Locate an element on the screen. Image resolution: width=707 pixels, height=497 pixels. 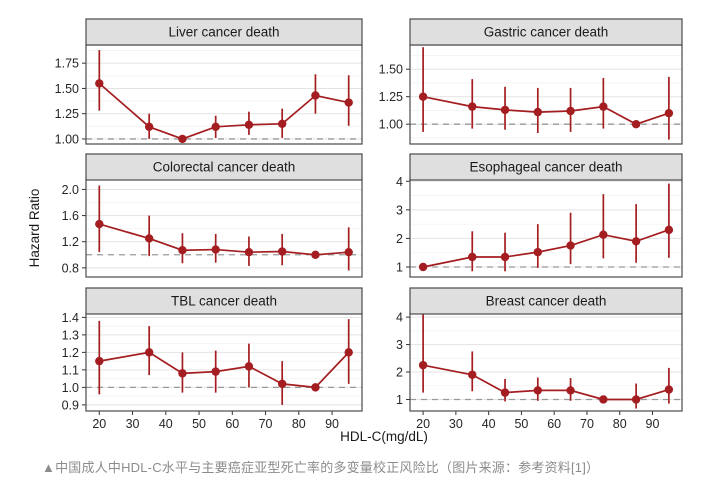
facet-panel: 1 2 3 4 20 30 40 50 60 70 80 90 Breast cancer death is located at coordinates (539, 359).